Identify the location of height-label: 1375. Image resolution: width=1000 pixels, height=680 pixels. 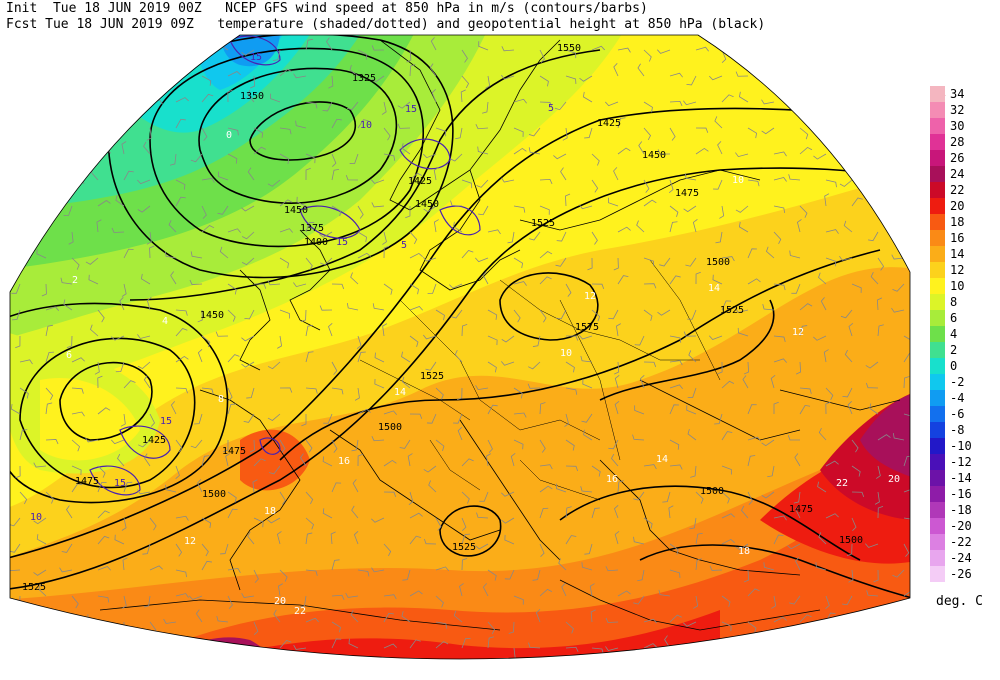
(312, 228).